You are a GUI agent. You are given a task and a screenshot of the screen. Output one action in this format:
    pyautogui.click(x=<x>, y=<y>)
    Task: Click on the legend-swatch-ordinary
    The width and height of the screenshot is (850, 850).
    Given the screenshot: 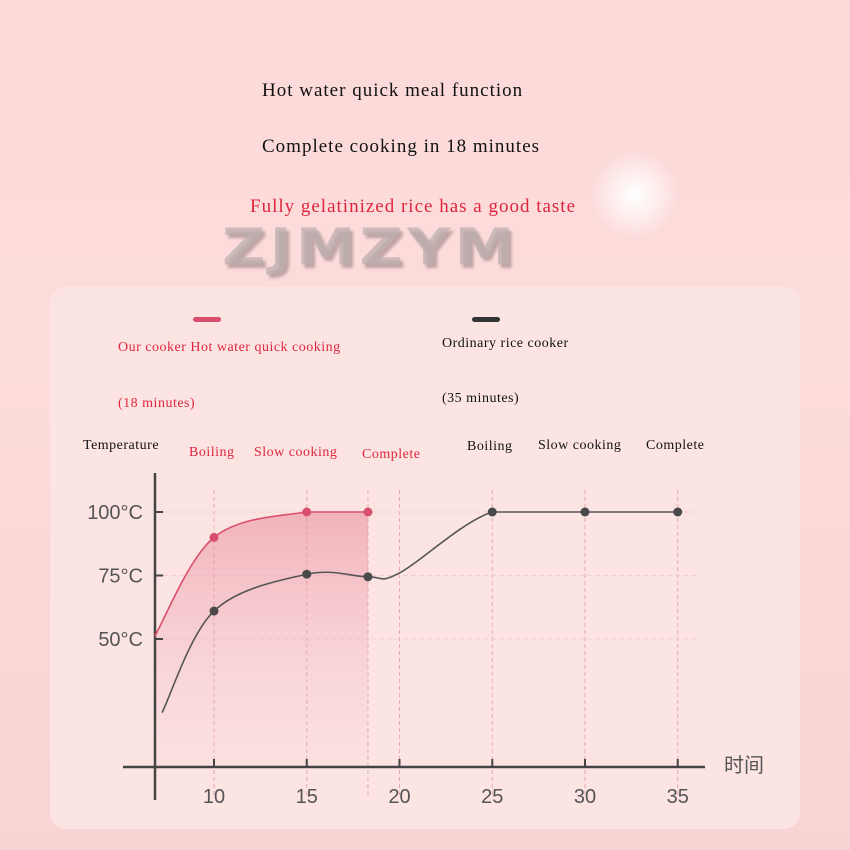 What is the action you would take?
    pyautogui.click(x=486, y=319)
    